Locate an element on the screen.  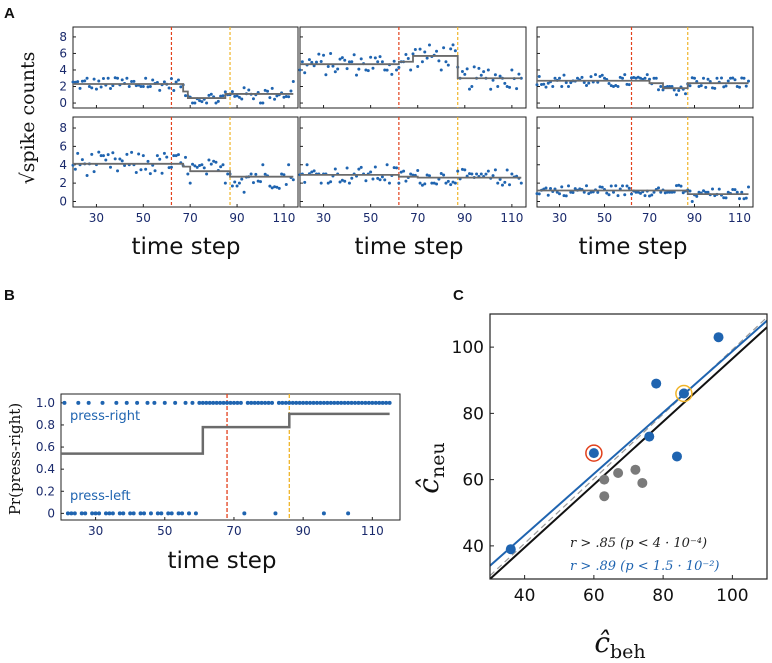
panel-b-ylabel: Pr(press-right) is located at coordinates (15, 459).